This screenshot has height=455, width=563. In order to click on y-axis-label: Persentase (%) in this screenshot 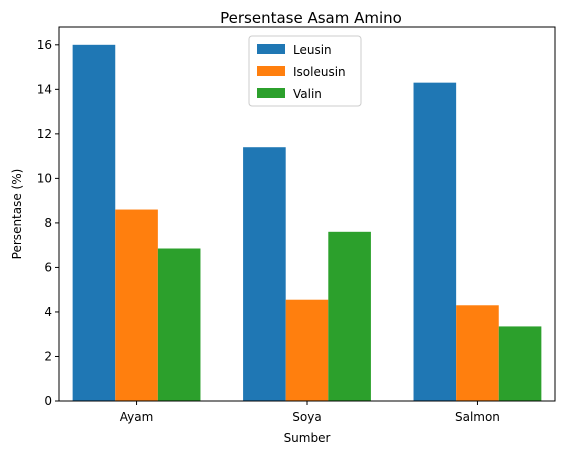, I will do `click(17, 214)`.